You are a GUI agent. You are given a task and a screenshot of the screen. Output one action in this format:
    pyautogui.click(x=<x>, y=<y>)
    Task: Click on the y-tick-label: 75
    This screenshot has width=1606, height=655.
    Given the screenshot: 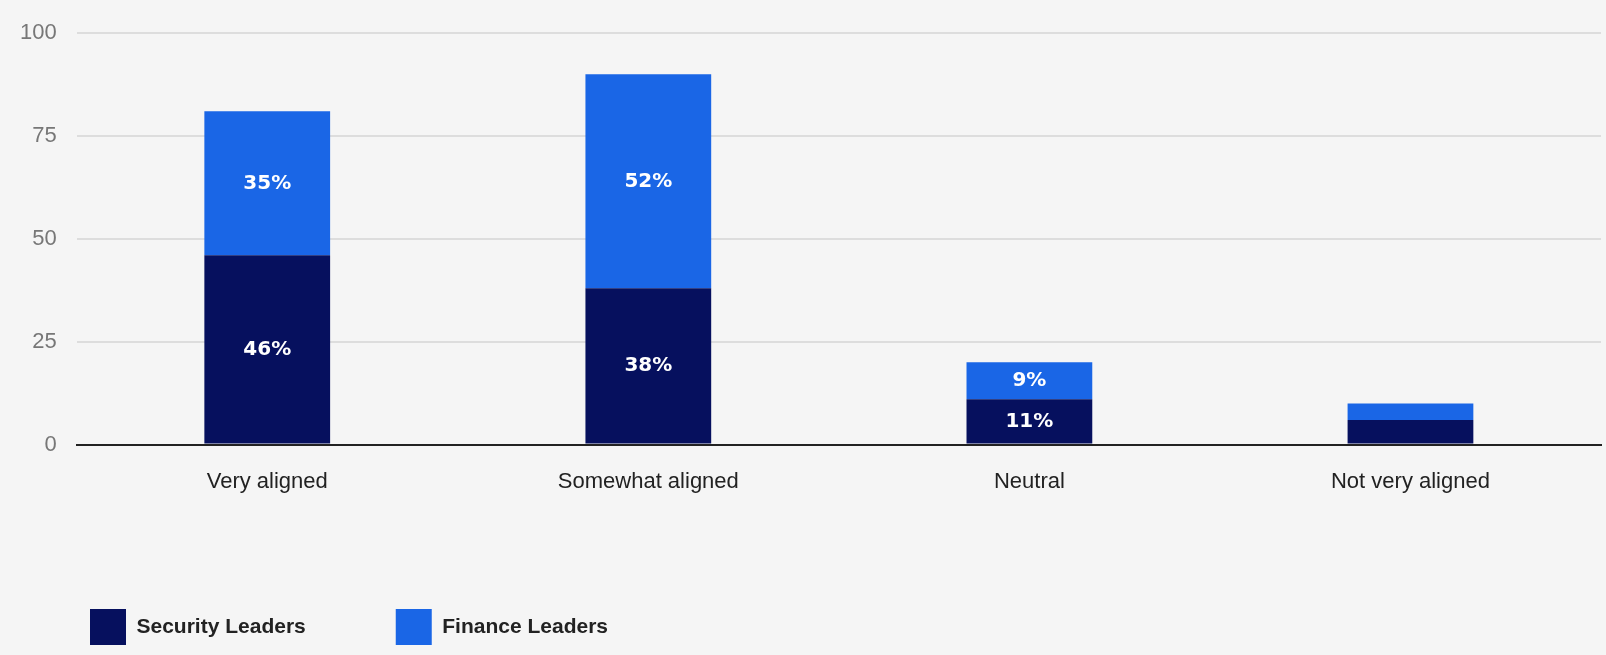 What is the action you would take?
    pyautogui.click(x=44, y=135)
    